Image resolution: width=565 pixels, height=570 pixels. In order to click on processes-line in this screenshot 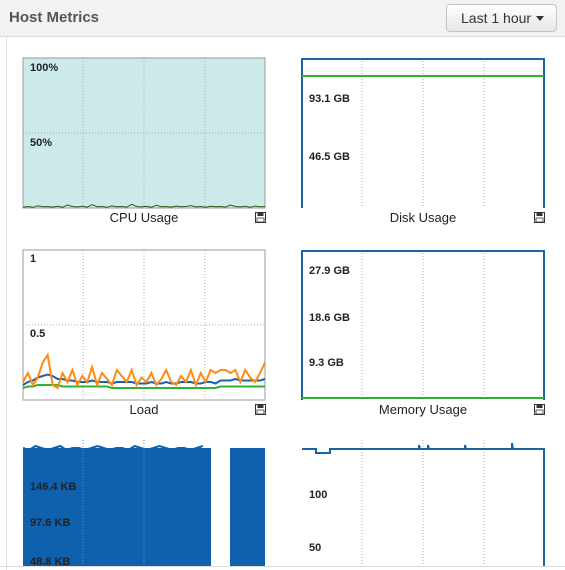, I will do `click(423, 504)`.